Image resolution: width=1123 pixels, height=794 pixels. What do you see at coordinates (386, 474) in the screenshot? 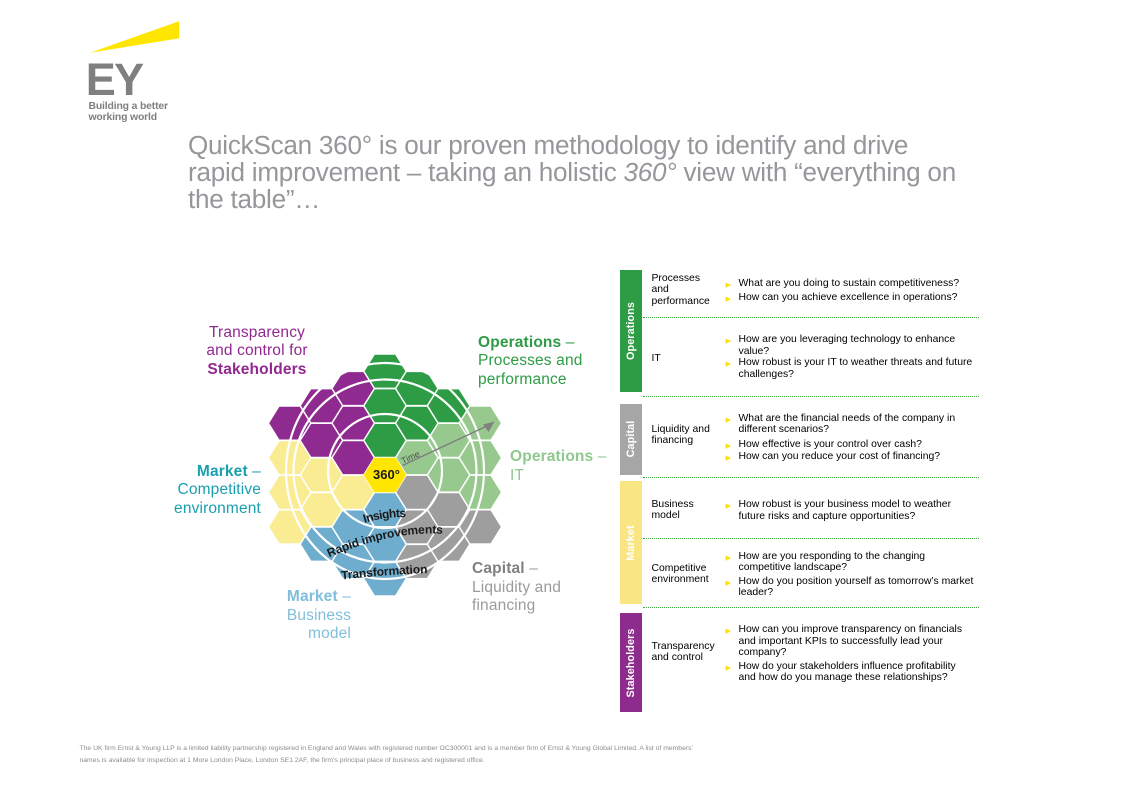
I see `svg-text: 360°` at bounding box center [386, 474].